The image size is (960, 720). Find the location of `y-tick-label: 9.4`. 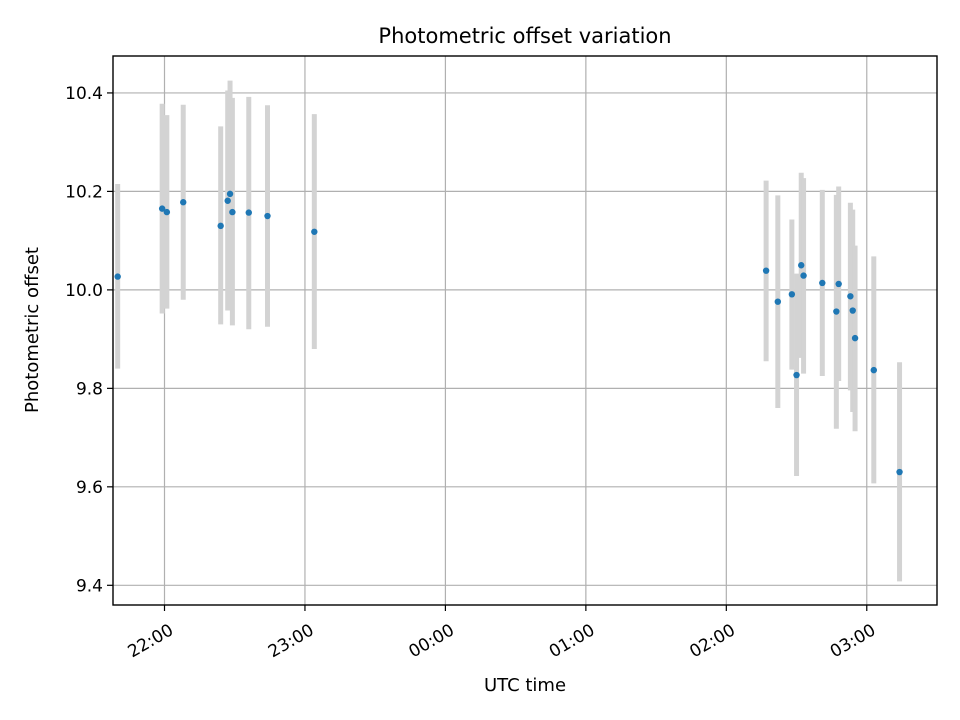

y-tick-label: 9.4 is located at coordinates (89, 586).